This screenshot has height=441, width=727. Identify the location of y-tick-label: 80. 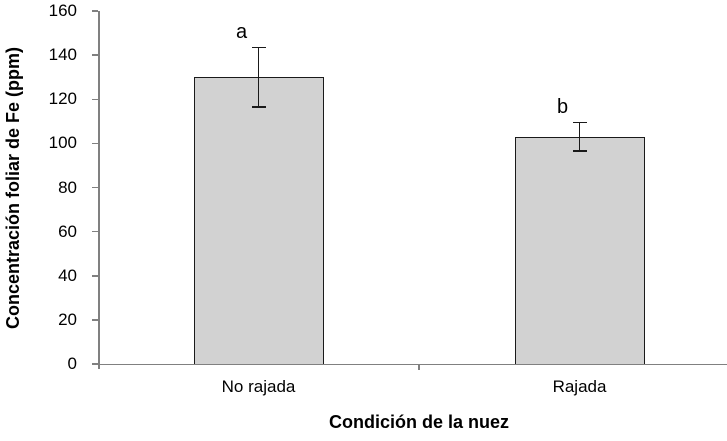
(67, 187).